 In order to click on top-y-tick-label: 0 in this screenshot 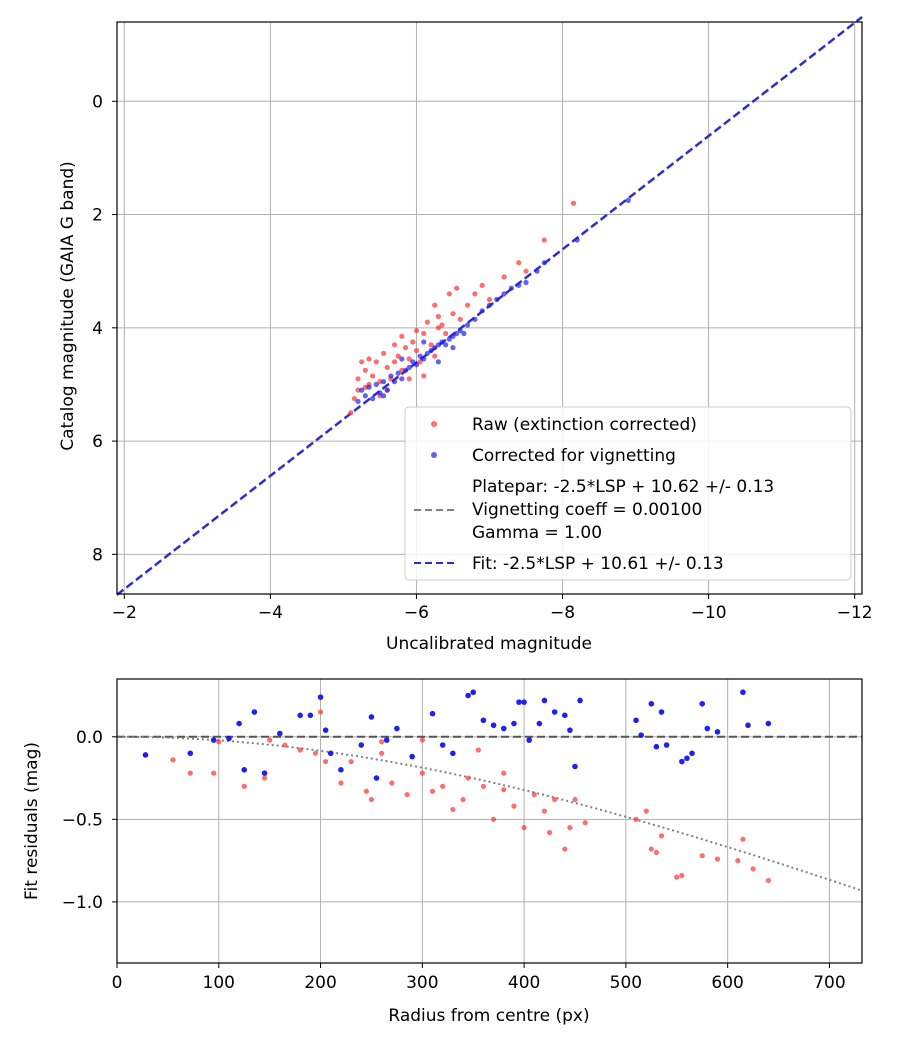, I will do `click(97, 102)`.